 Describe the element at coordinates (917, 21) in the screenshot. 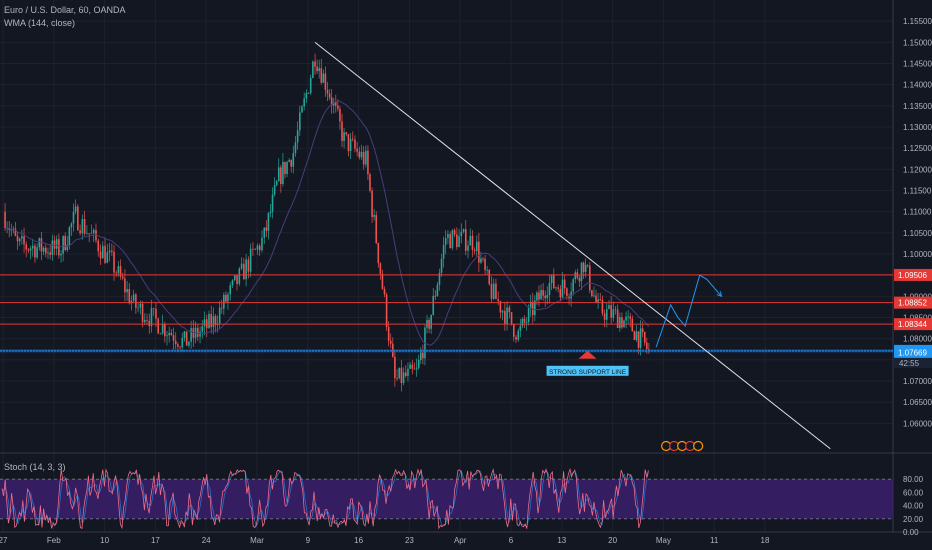

I see `y-tick-label: 1.15500` at that location.